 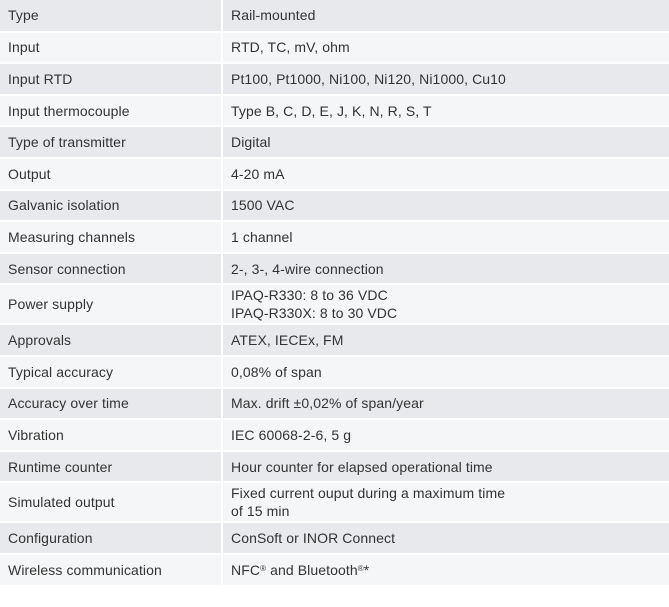 What do you see at coordinates (445, 174) in the screenshot?
I see `row-value: 4-20 mA` at bounding box center [445, 174].